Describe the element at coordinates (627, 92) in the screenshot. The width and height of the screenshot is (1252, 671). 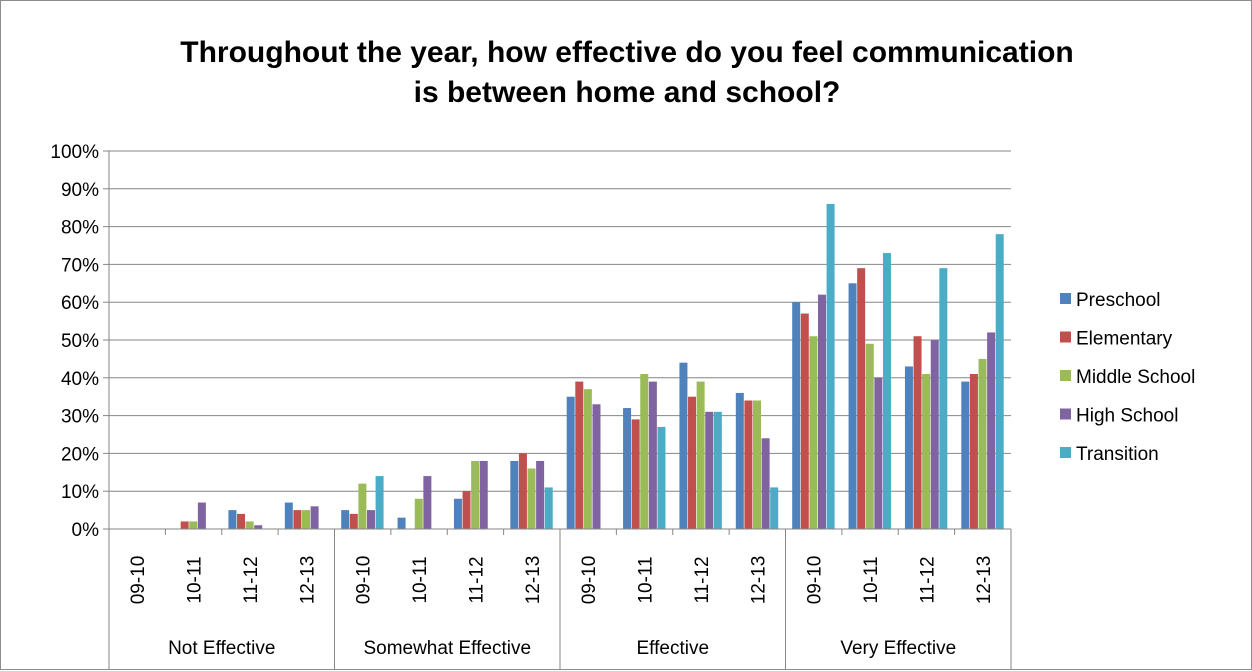
I see `chart-title-line-2: is between home and school?` at that location.